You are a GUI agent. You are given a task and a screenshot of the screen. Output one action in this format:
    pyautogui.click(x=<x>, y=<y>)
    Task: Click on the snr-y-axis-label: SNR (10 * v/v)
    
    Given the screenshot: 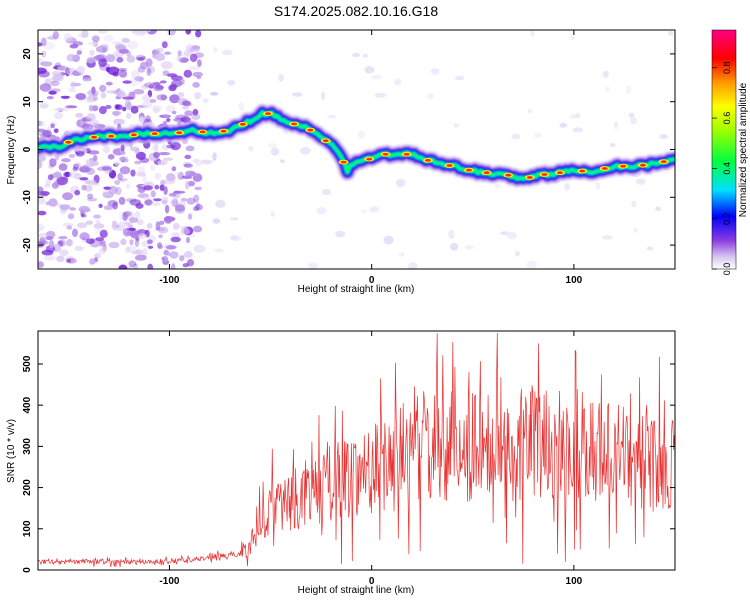 What is the action you would take?
    pyautogui.click(x=11, y=451)
    